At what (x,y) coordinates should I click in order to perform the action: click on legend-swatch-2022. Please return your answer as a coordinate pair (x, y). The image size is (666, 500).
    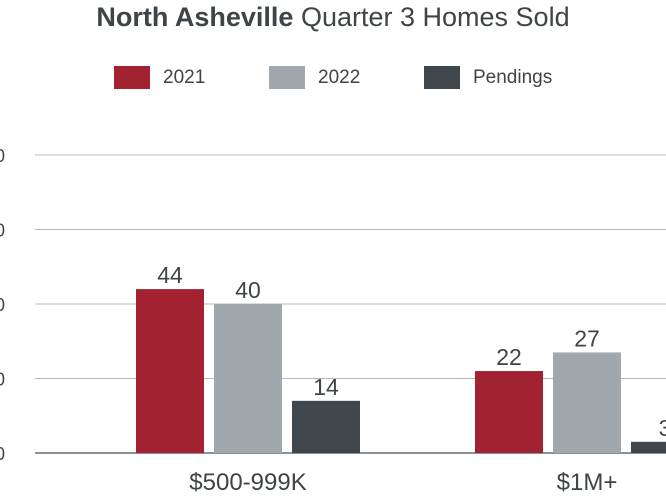
    Looking at the image, I should click on (287, 77).